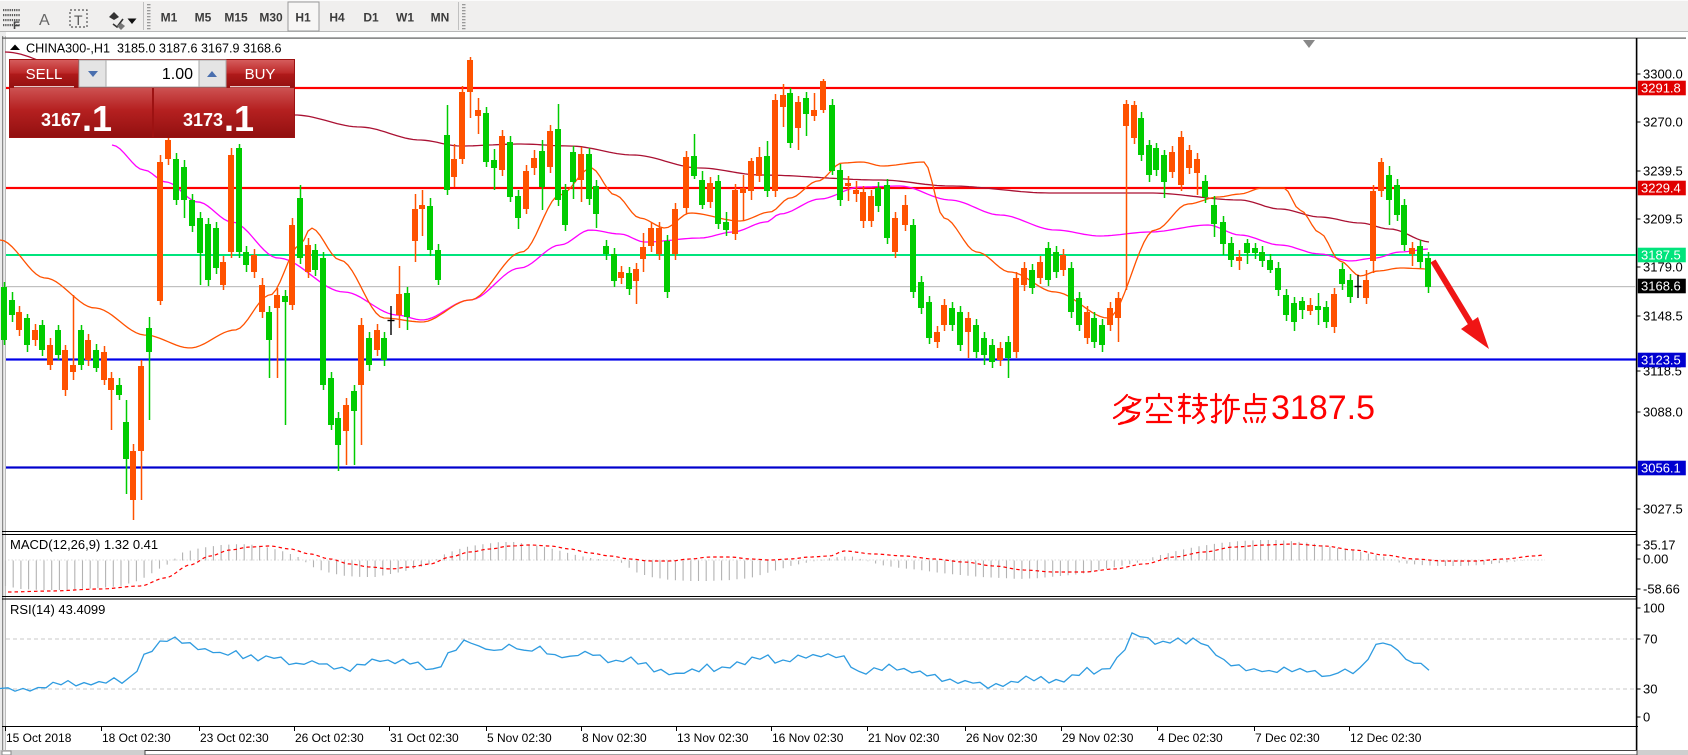  I want to click on svg-text: H4, so click(337, 18).